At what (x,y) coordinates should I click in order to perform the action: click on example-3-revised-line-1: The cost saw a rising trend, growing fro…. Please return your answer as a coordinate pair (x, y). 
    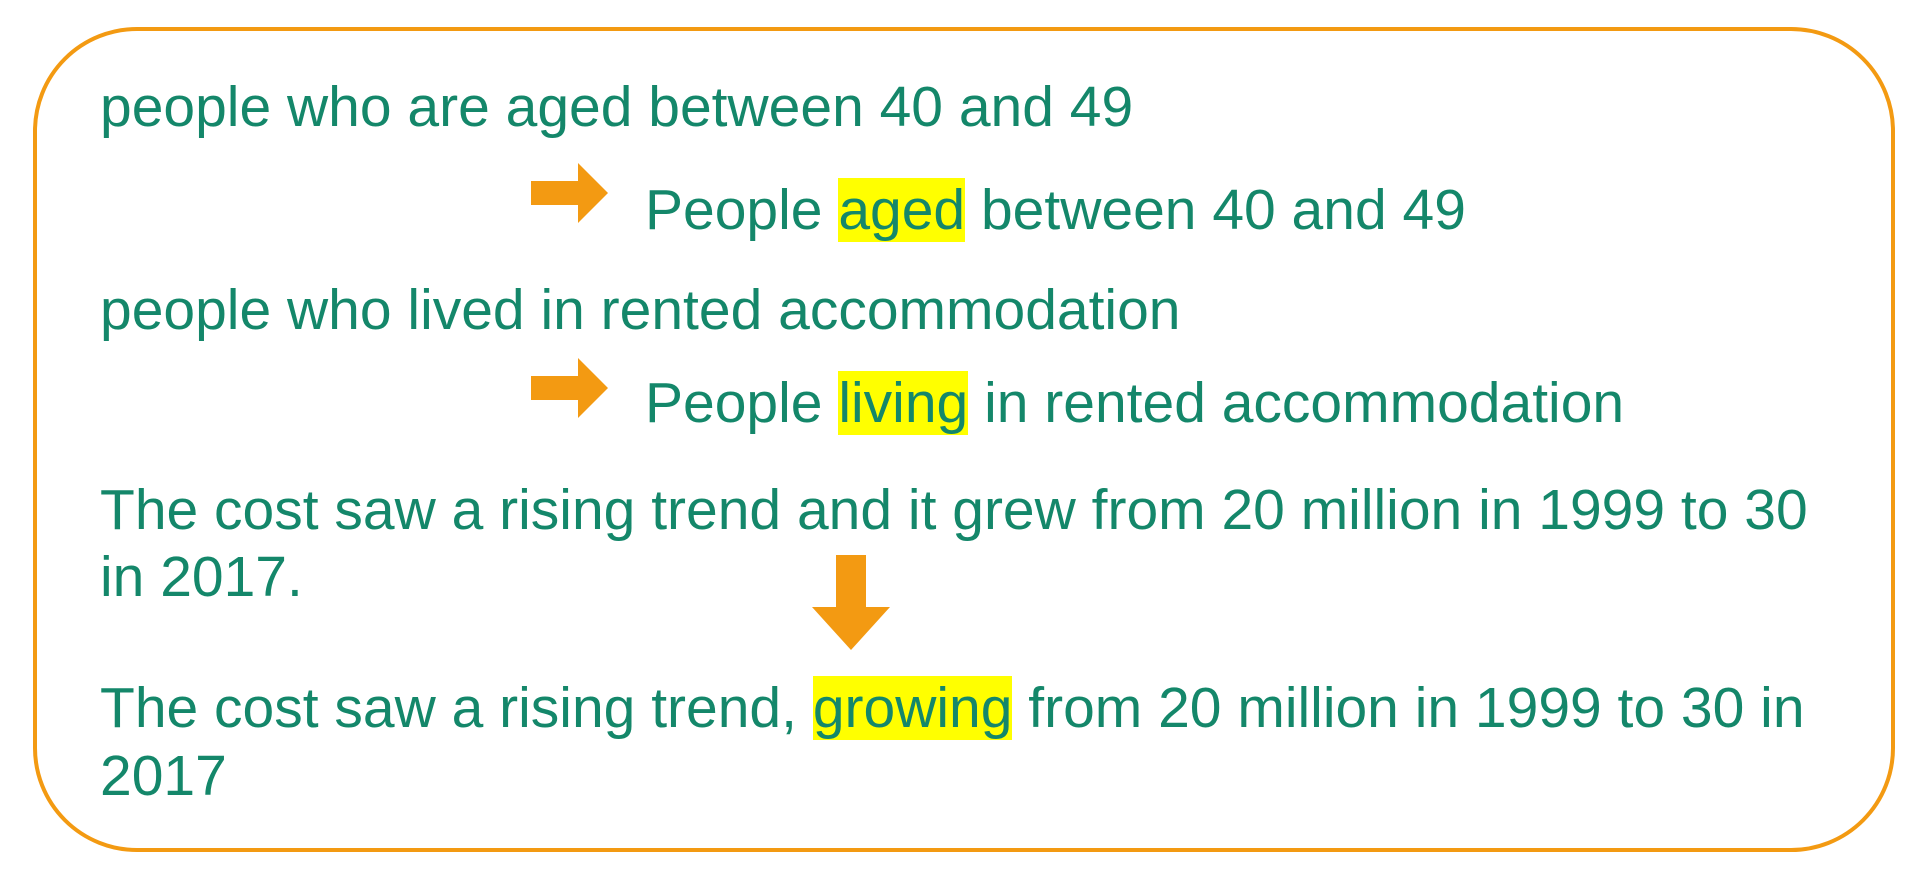
    Looking at the image, I should click on (952, 708).